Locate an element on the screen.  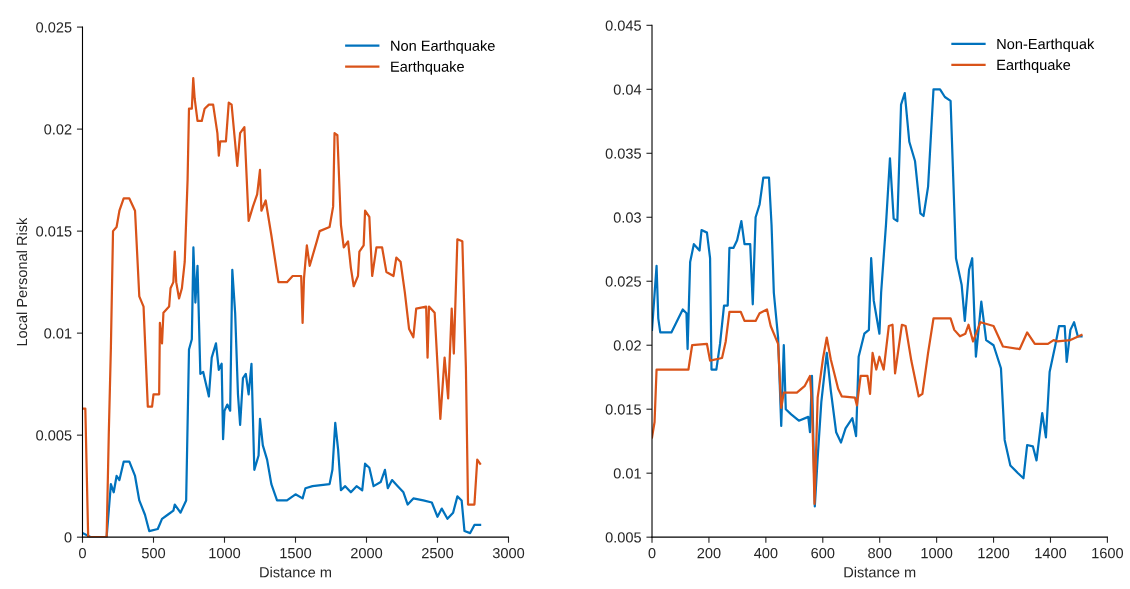
x-tick-label: 2500 is located at coordinates (438, 553).